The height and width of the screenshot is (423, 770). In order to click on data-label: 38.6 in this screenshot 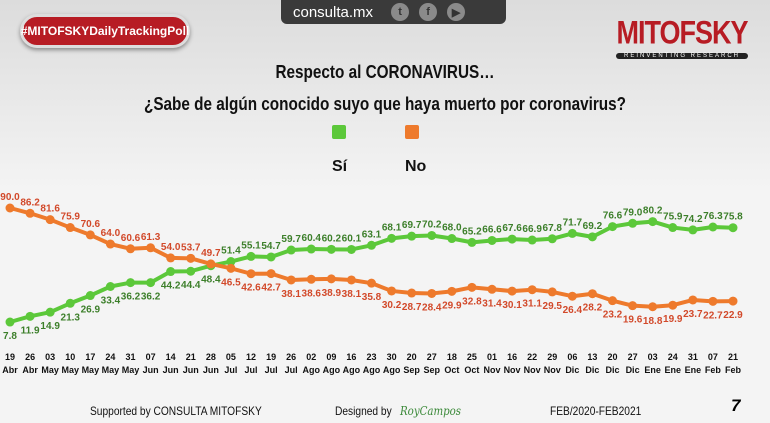, I will do `click(312, 293)`.